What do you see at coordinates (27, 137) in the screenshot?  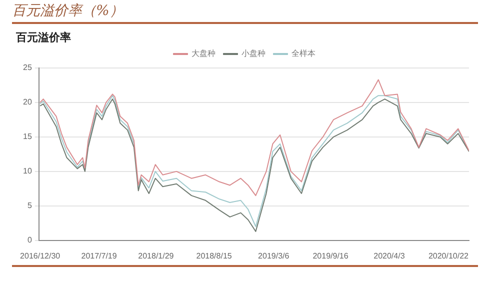 I see `y-tick-label: 15` at bounding box center [27, 137].